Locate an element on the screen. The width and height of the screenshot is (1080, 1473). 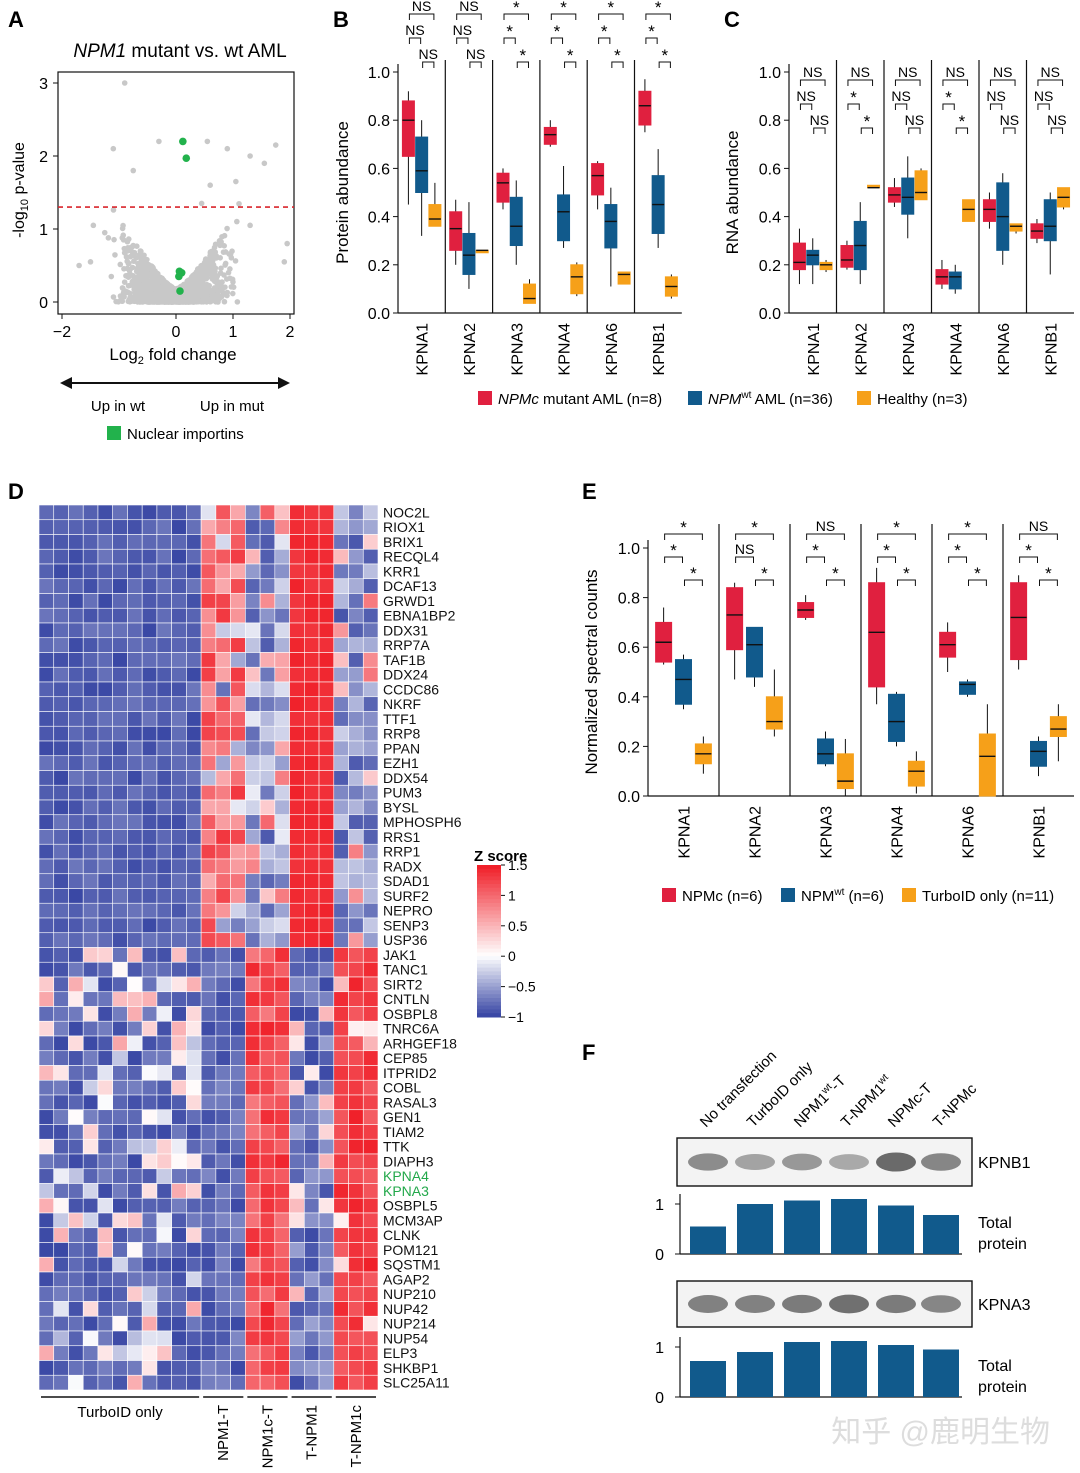
kpna3-blot-band is located at coordinates (755, 1304).